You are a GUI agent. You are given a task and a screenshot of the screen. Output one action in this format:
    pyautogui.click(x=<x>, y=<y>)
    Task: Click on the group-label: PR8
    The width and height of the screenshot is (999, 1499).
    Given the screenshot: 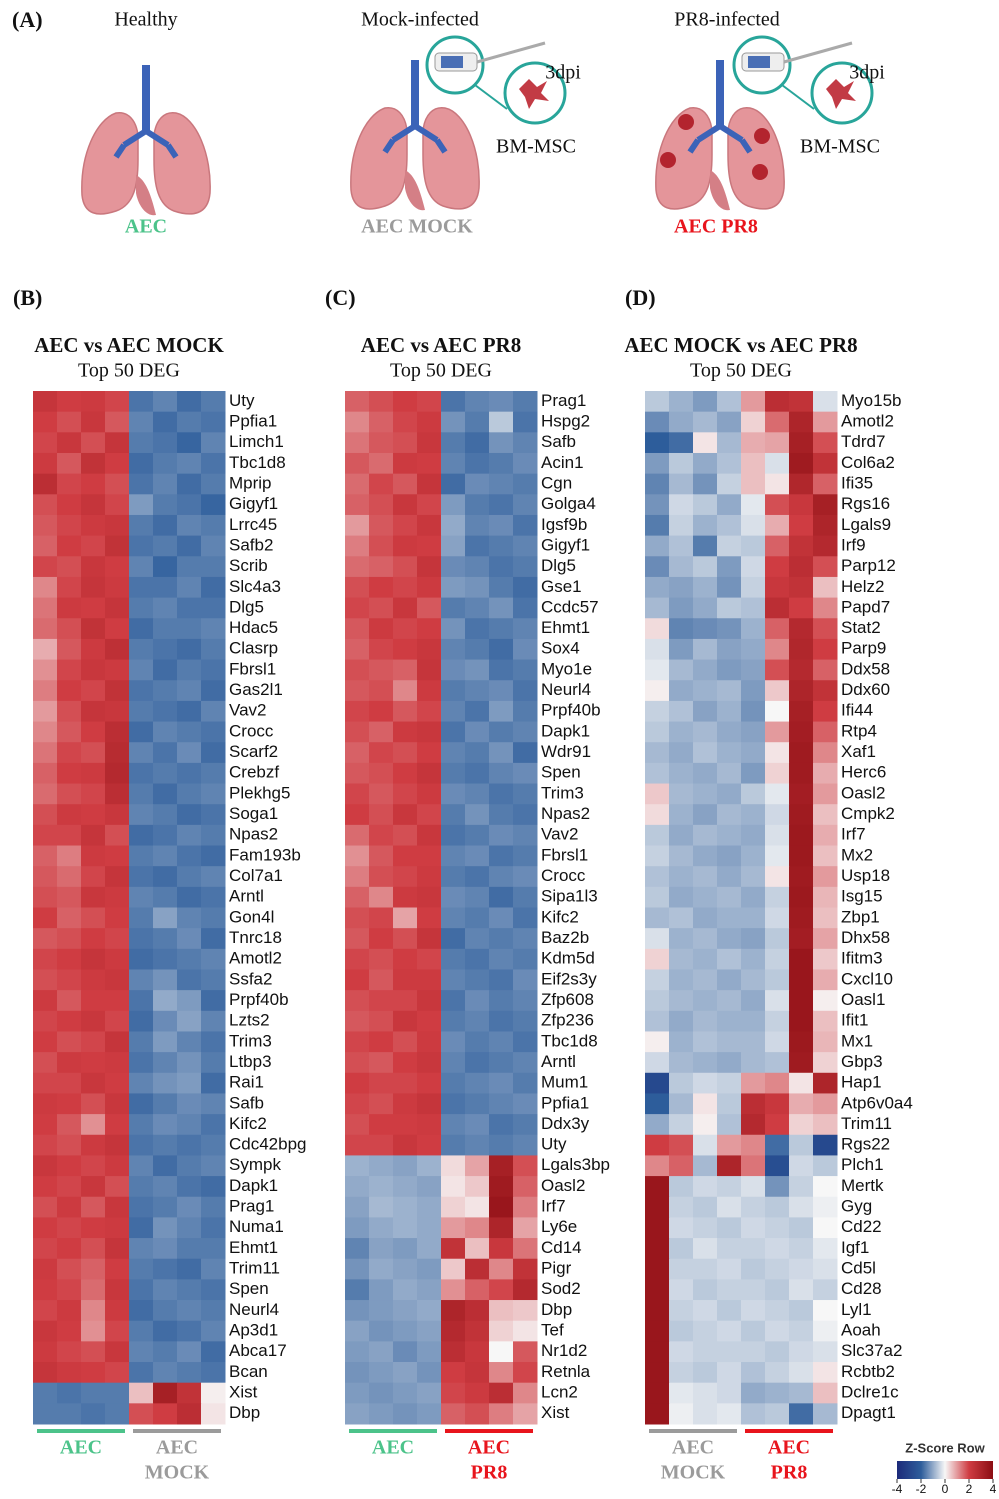 What is the action you would take?
    pyautogui.click(x=789, y=1473)
    